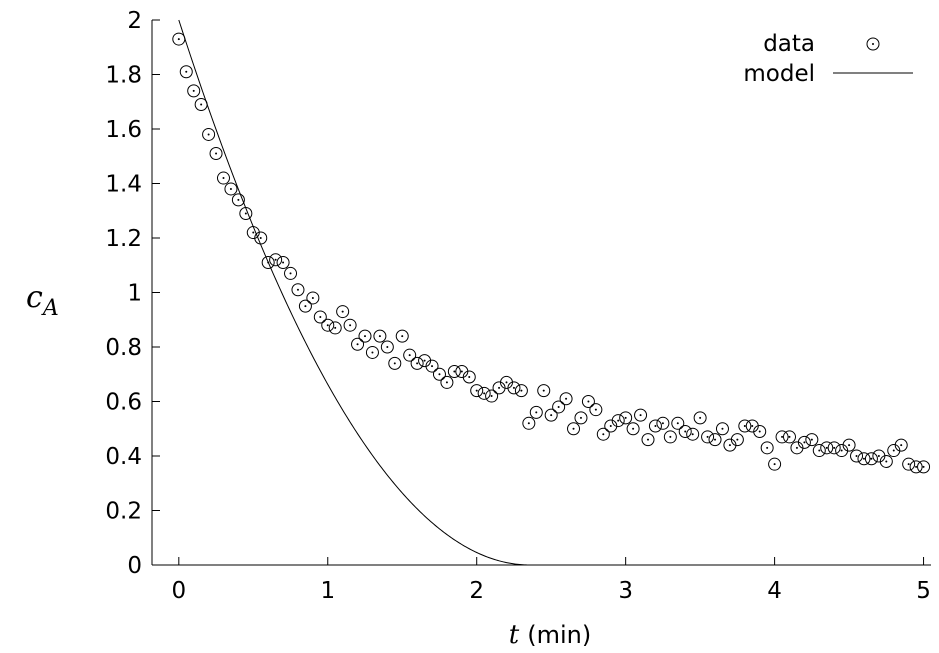 The width and height of the screenshot is (939, 653). I want to click on legend-marker-data, so click(873, 44).